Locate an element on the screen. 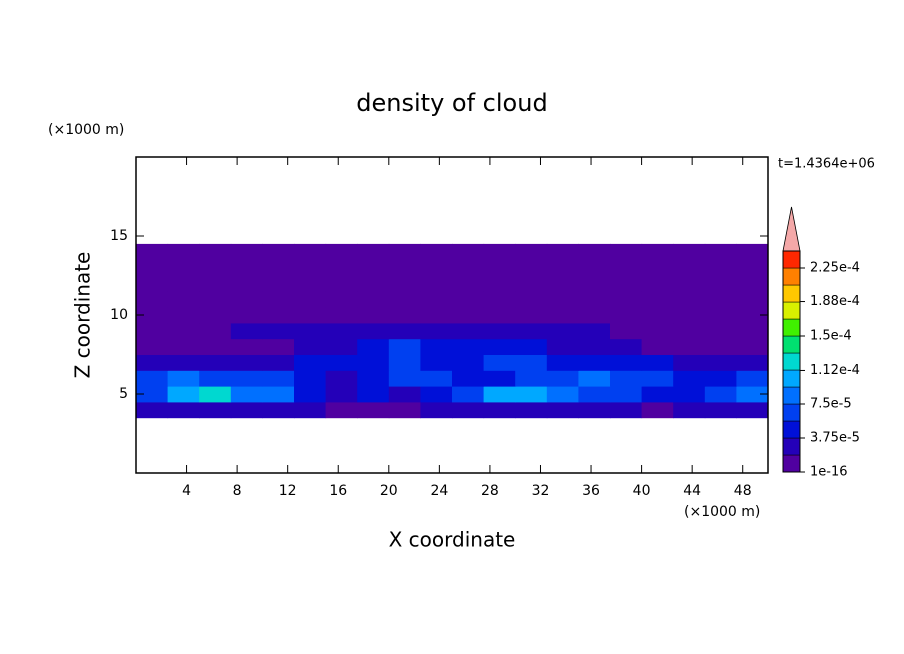 The image size is (904, 654). colorbar-extend is located at coordinates (791, 229).